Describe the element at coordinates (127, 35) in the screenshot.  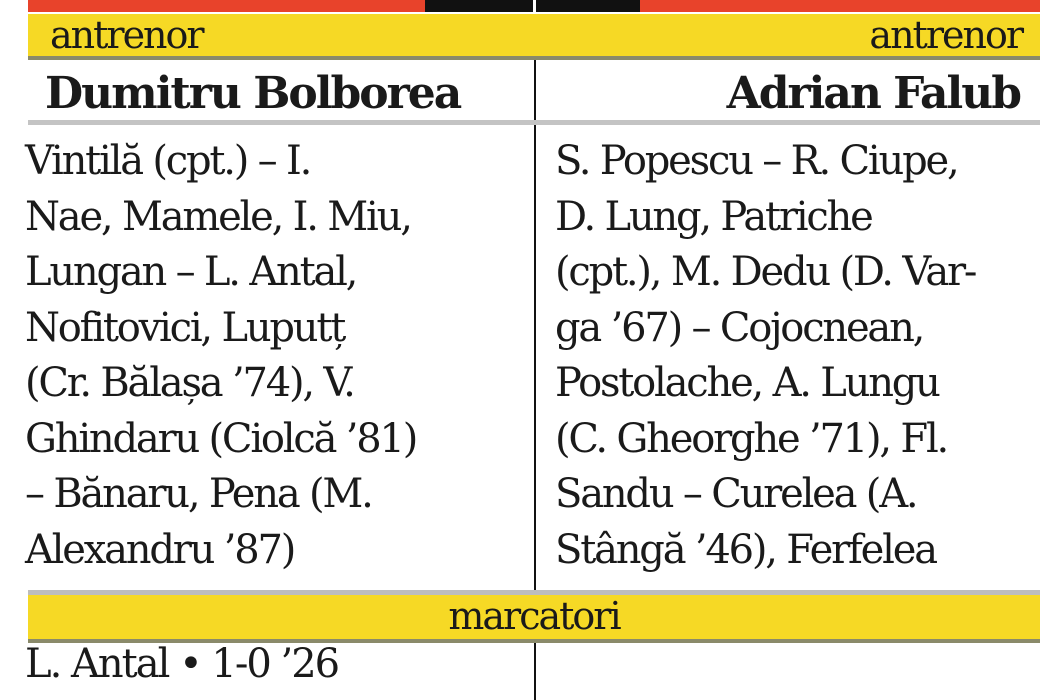
I see `home-coach-label: antrenor` at that location.